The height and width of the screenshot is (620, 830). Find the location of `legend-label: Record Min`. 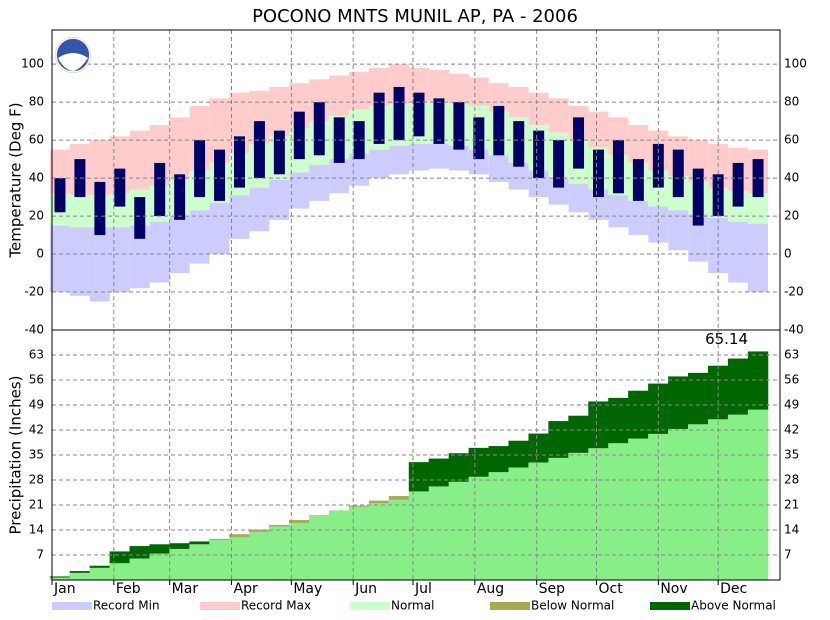

legend-label: Record Min is located at coordinates (126, 606).